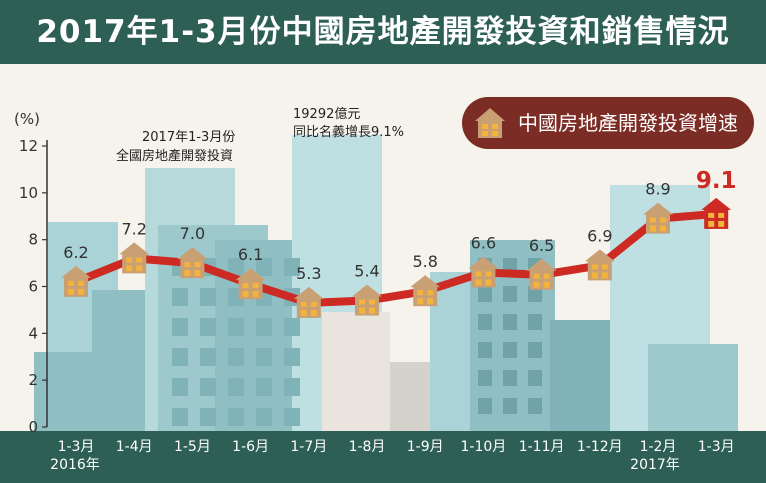 The height and width of the screenshot is (483, 766). What do you see at coordinates (308, 447) in the screenshot?
I see `x-tick-label: 1-7月` at bounding box center [308, 447].